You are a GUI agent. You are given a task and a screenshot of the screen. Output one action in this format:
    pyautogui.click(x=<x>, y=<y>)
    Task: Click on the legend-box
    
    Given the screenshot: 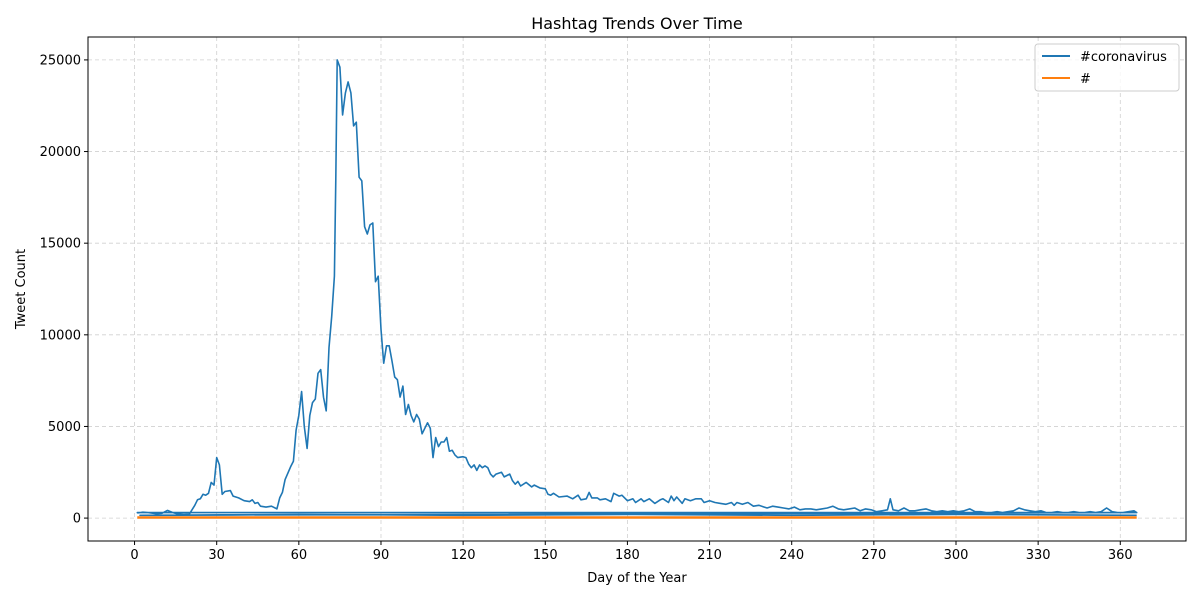 What is the action you would take?
    pyautogui.click(x=1107, y=67)
    